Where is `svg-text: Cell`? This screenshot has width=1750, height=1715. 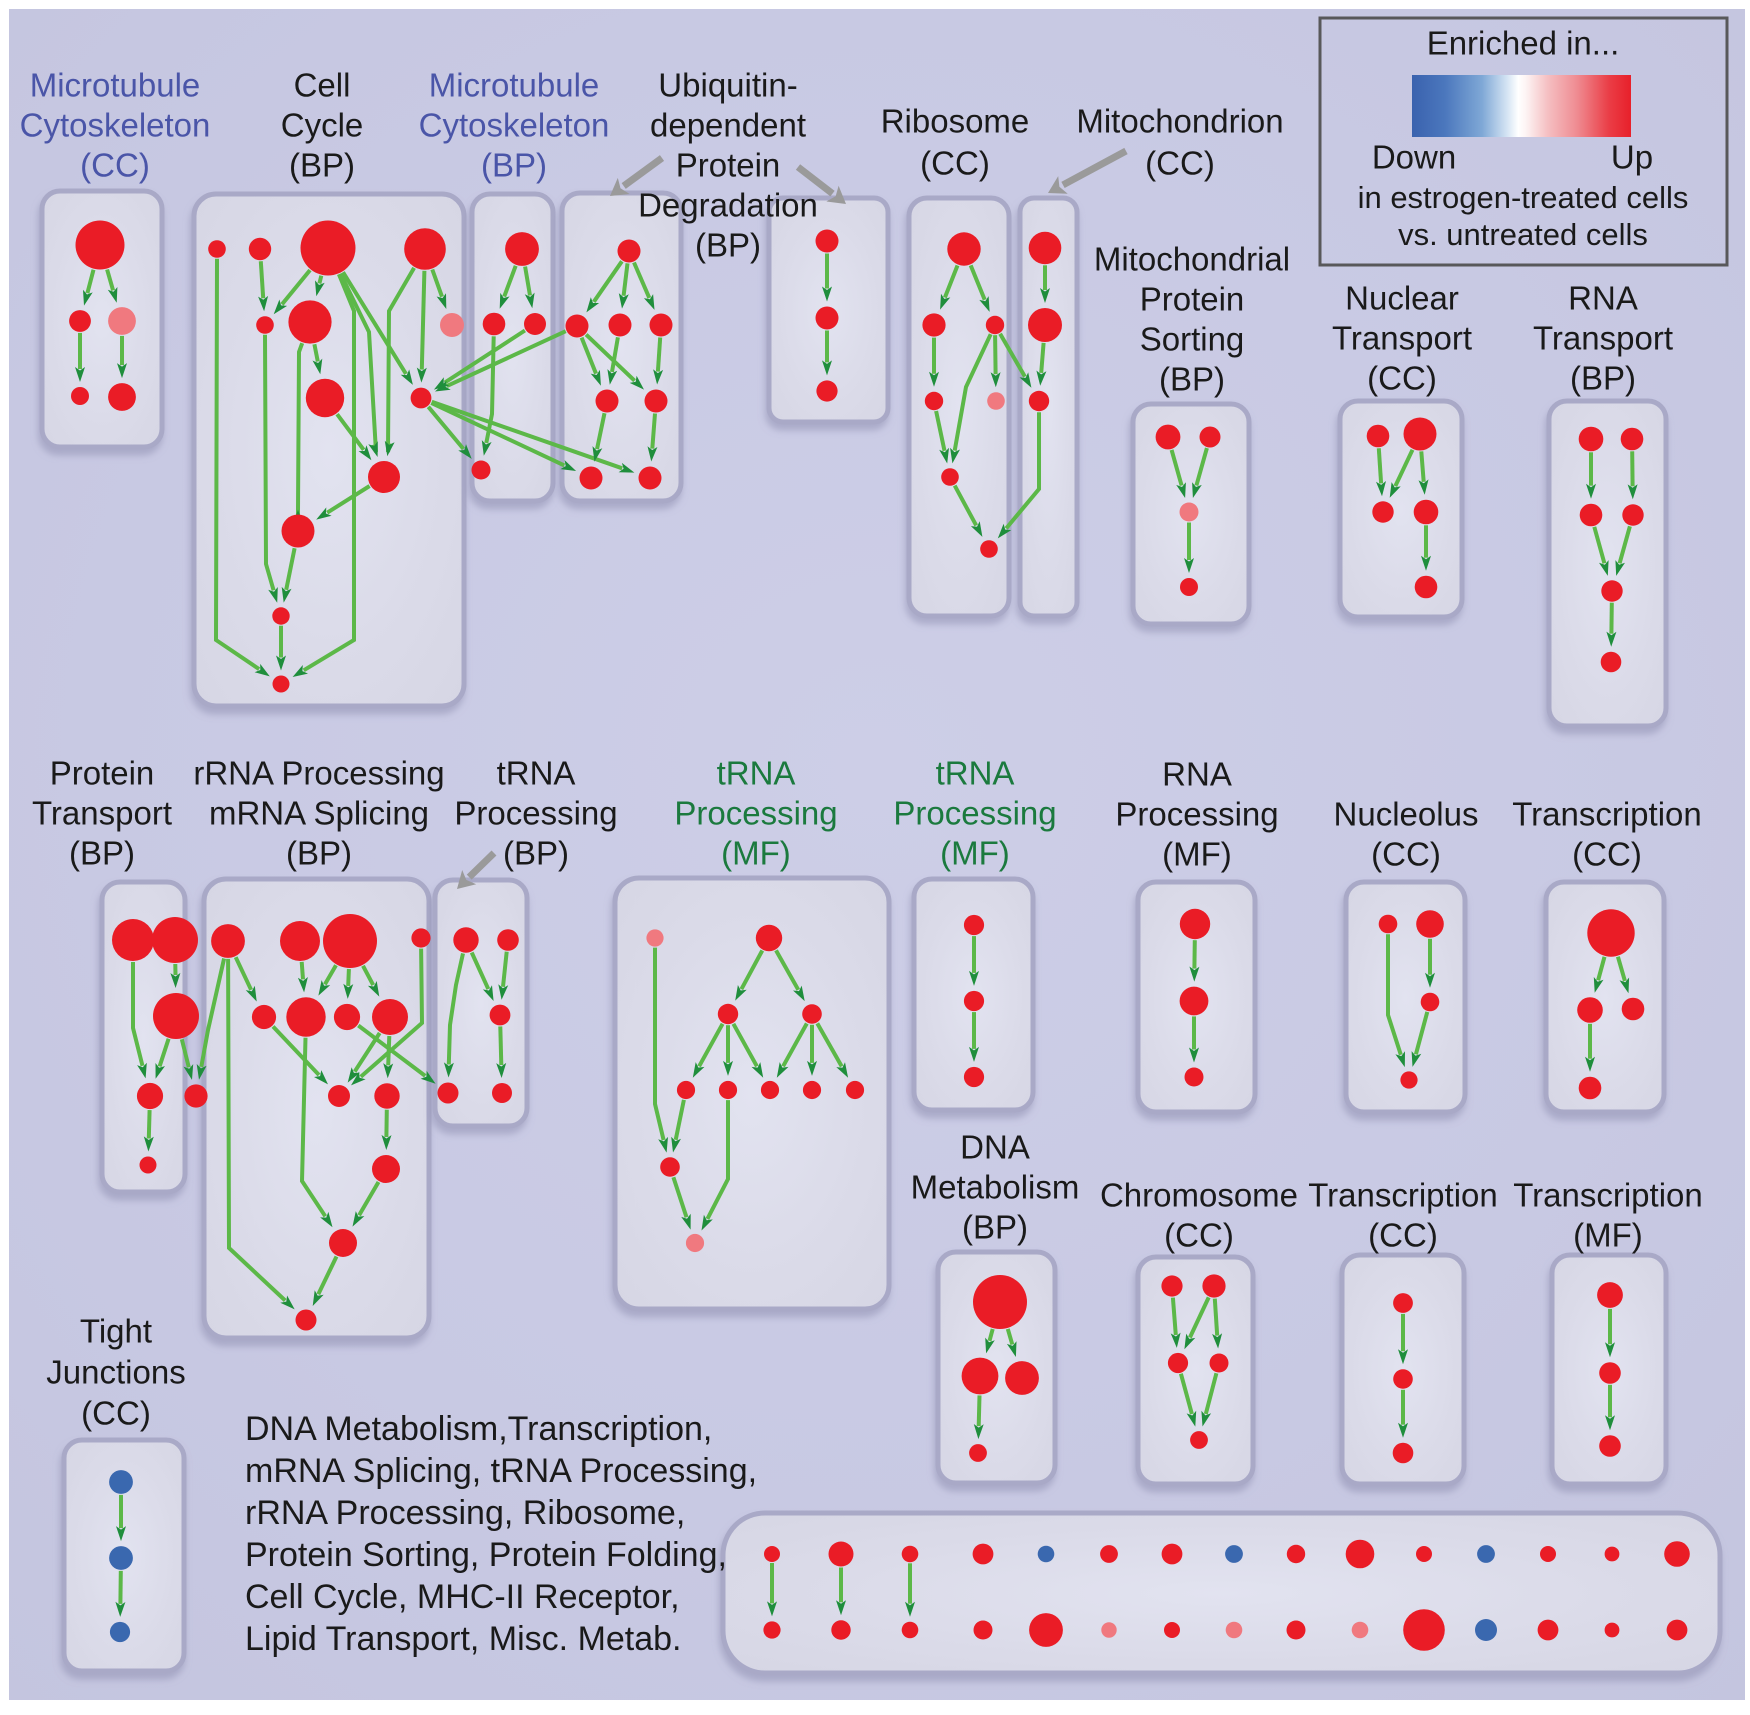
svg-text: Cell is located at coordinates (322, 85).